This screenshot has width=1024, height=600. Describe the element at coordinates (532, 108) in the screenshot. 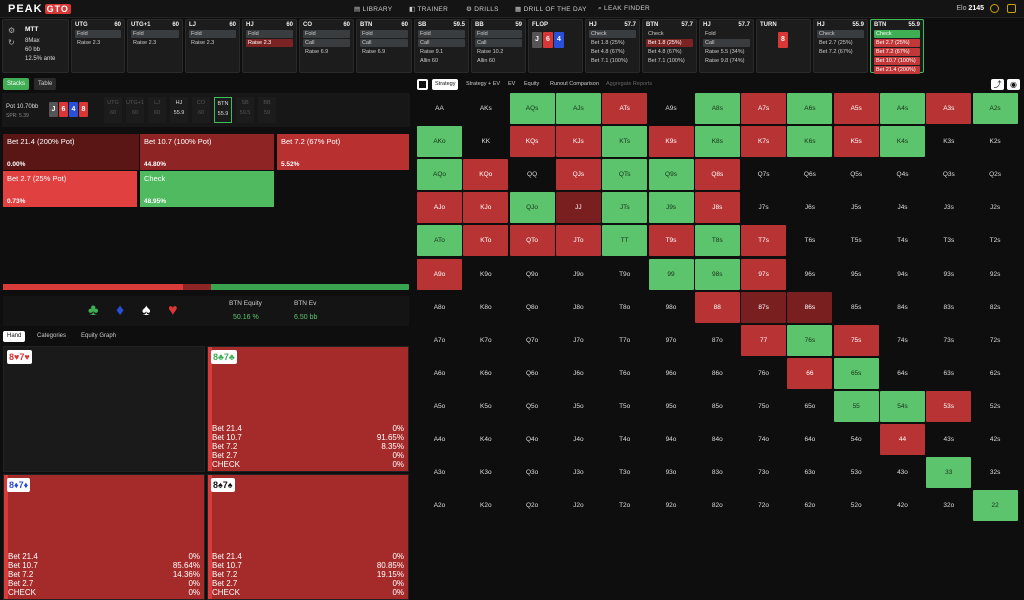

I see `range-cell: AQs` at that location.